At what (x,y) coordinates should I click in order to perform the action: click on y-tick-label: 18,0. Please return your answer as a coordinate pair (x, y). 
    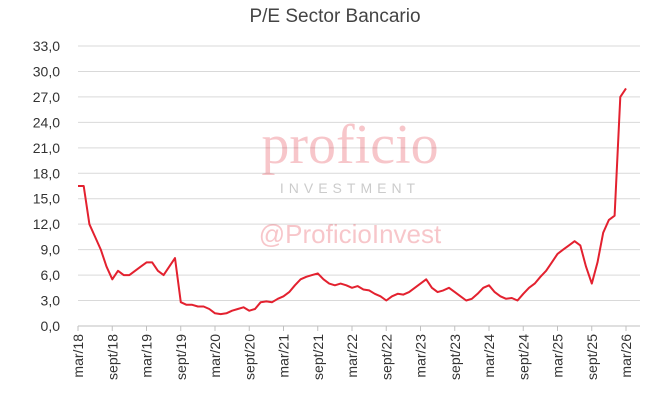
    Looking at the image, I should click on (46, 173).